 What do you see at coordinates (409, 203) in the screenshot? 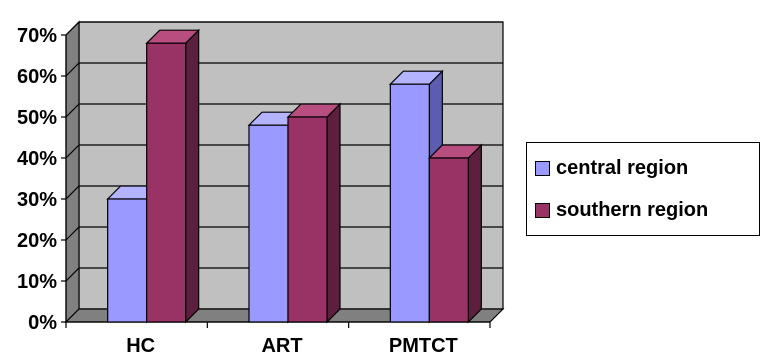
I see `bar-front-central-pmtct` at bounding box center [409, 203].